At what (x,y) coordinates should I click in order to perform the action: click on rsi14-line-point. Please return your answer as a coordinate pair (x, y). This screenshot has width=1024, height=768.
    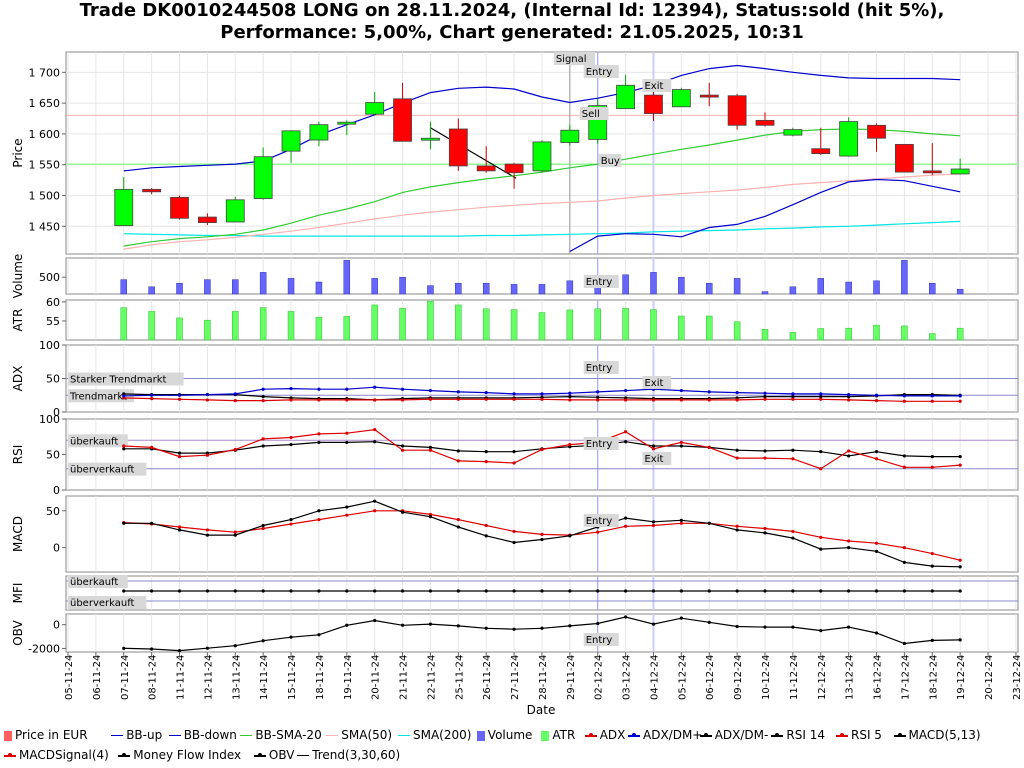
    Looking at the image, I should click on (347, 442).